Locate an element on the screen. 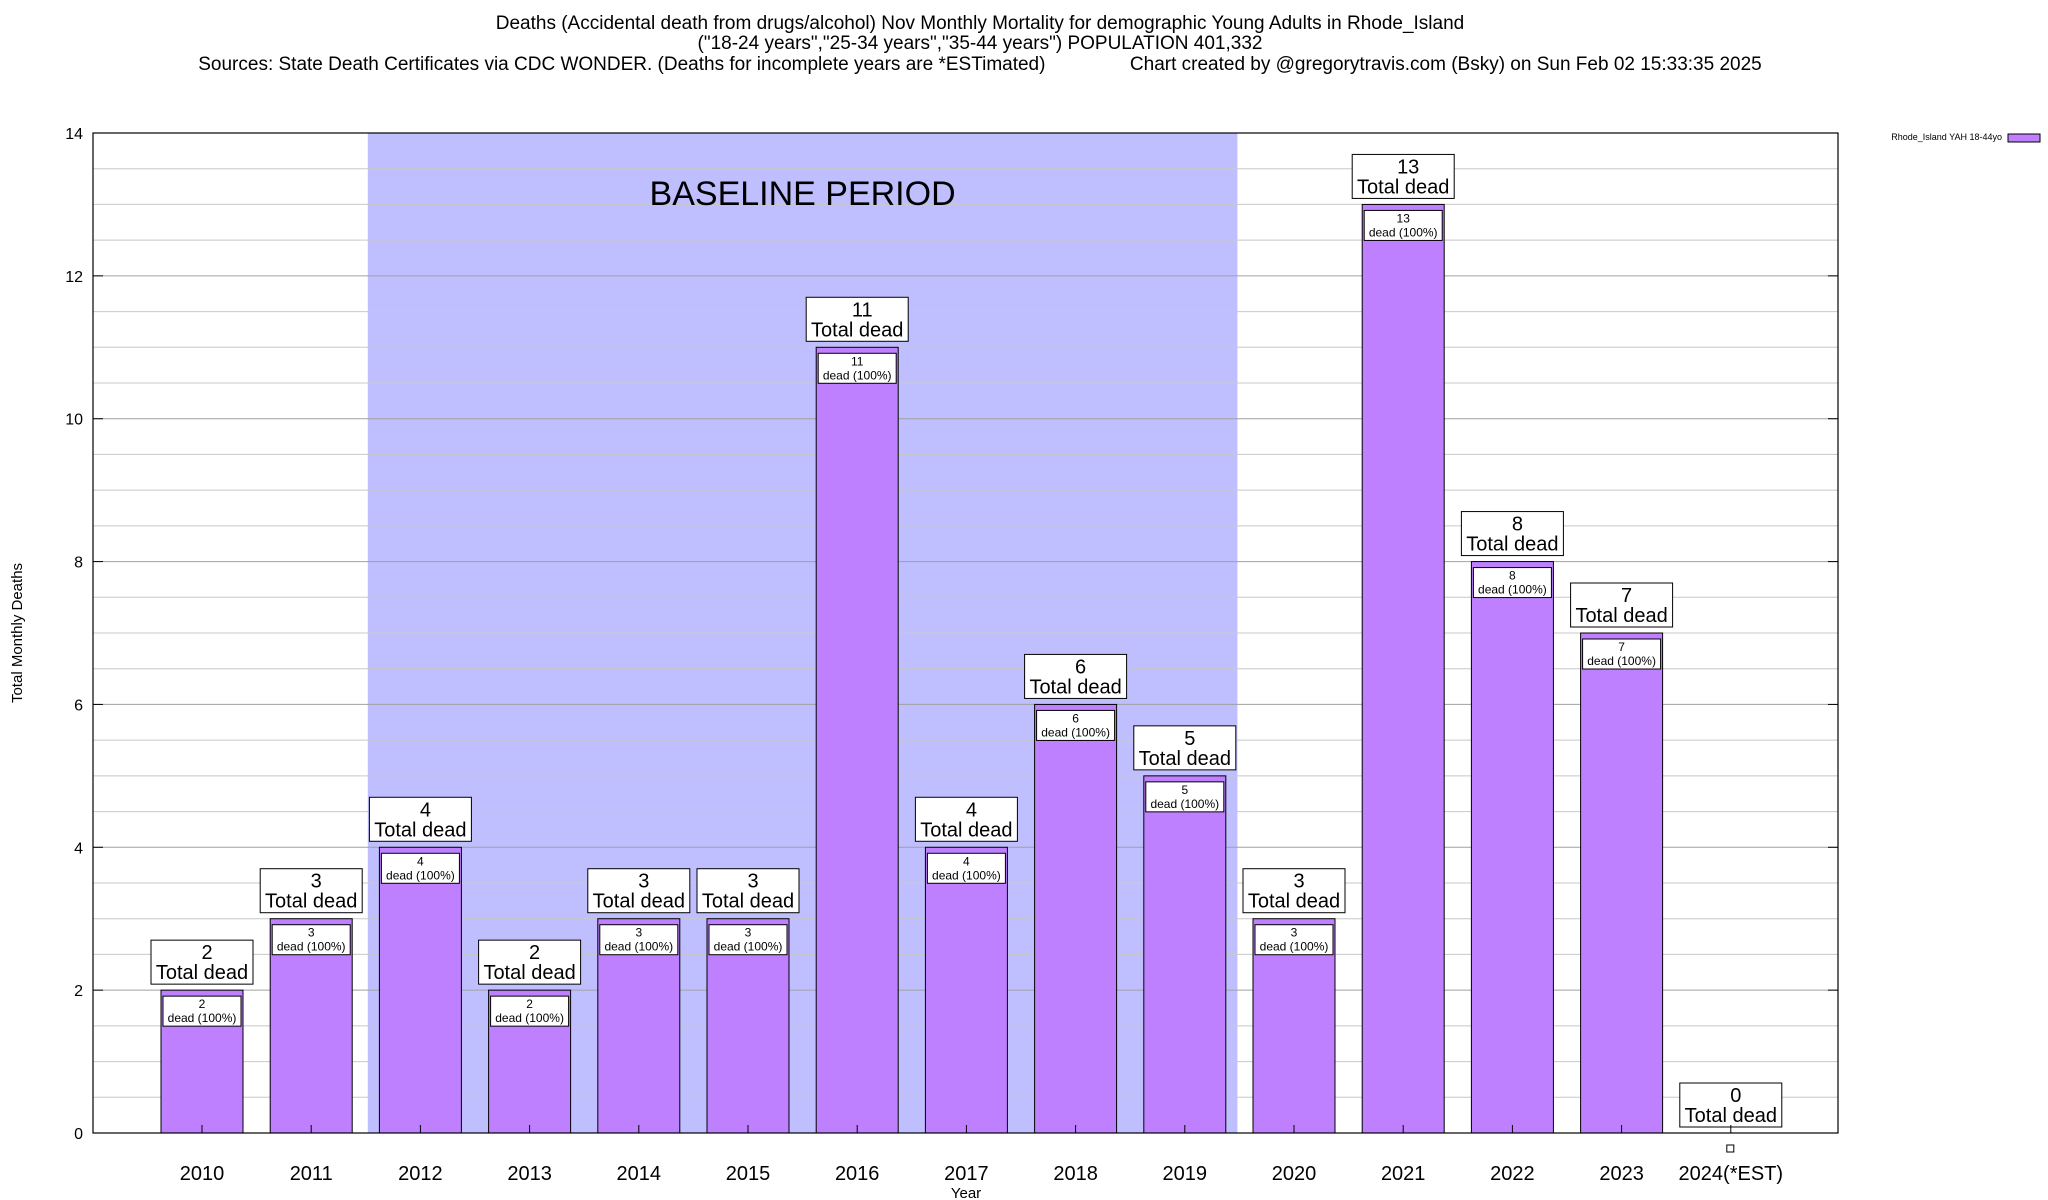 Image resolution: width=2048 pixels, height=1200 pixels. x-tick-label: 2010 is located at coordinates (202, 1174).